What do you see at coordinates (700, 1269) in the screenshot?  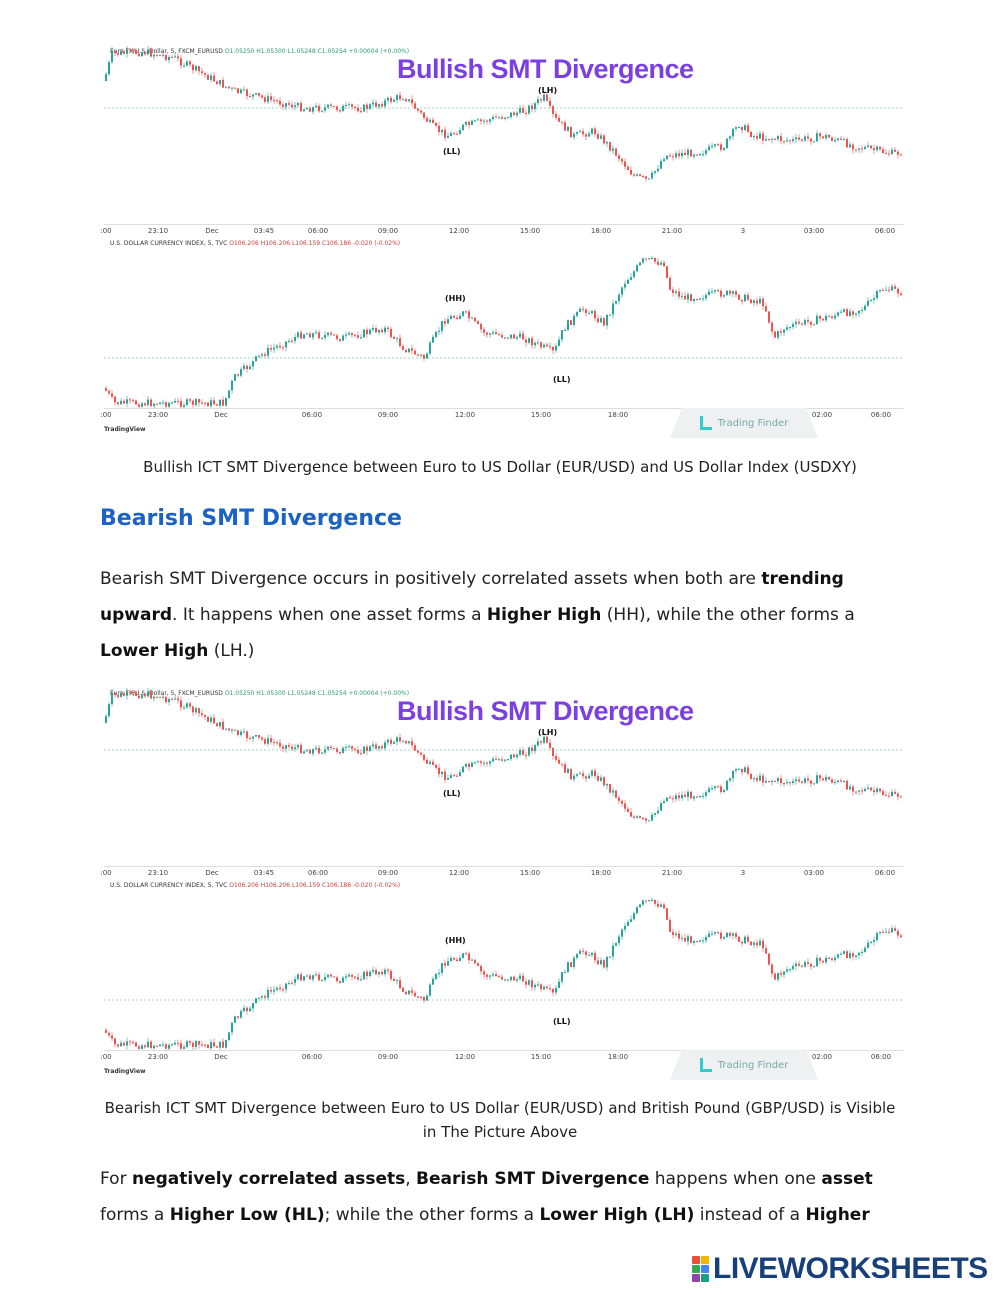 I see `liveworksheets-logo-icon` at bounding box center [700, 1269].